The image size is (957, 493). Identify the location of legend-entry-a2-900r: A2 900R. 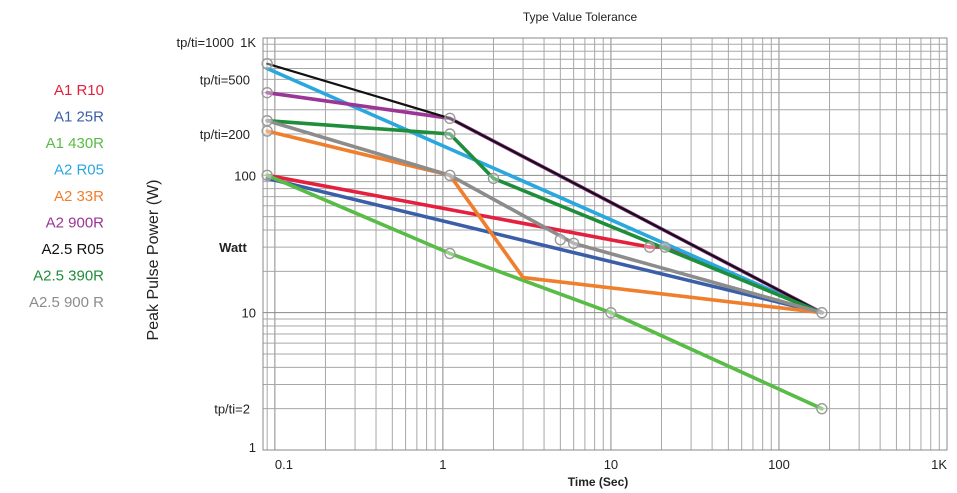
(75, 223).